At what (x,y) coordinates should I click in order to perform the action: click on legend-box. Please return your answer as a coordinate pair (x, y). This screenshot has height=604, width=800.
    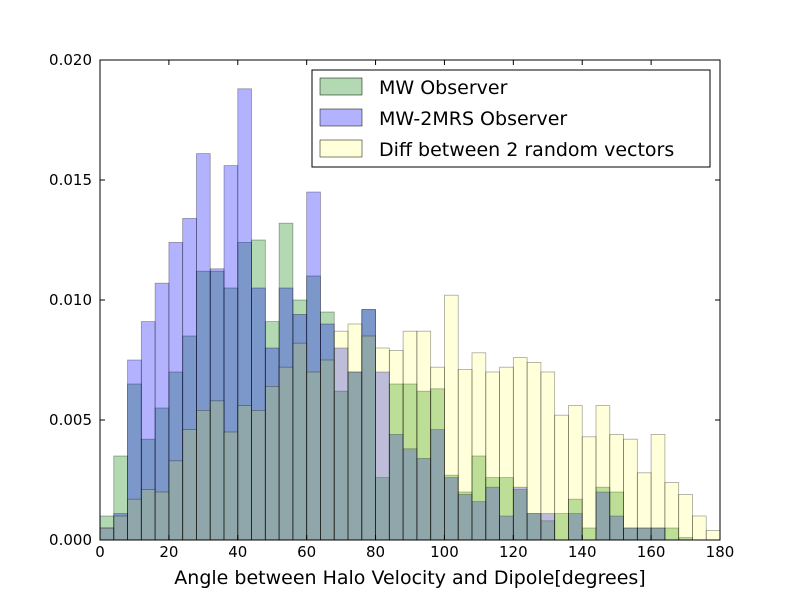
    Looking at the image, I should click on (511, 118).